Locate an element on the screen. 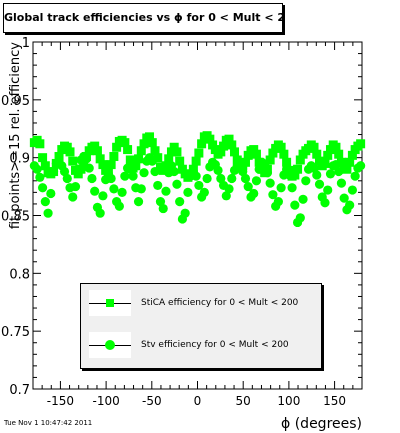 The width and height of the screenshot is (400, 433). y-tick-label: 0.7 is located at coordinates (19, 390).